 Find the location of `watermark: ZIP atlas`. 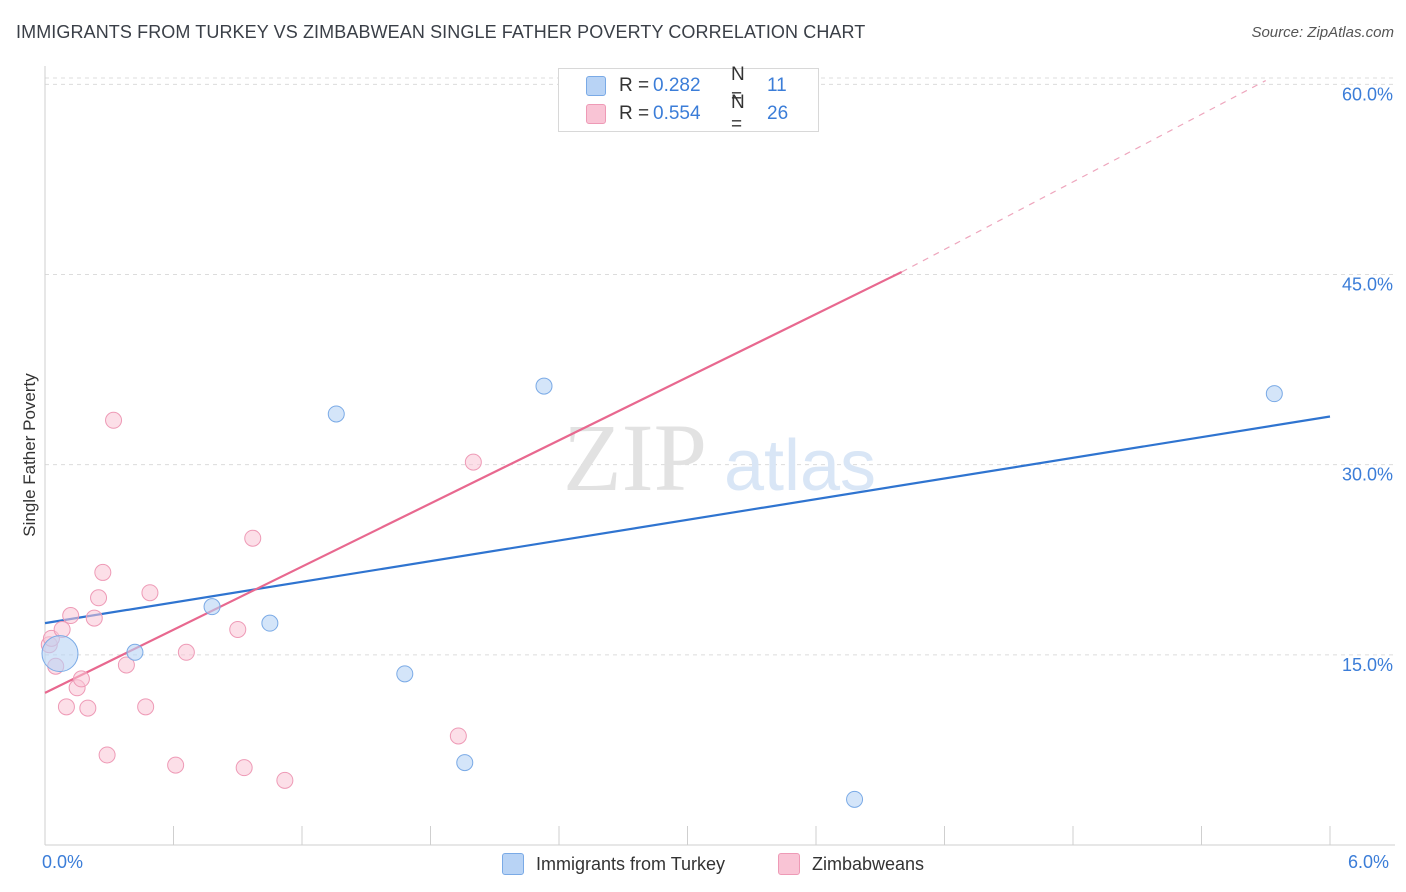

watermark: ZIP atlas is located at coordinates (719, 457).